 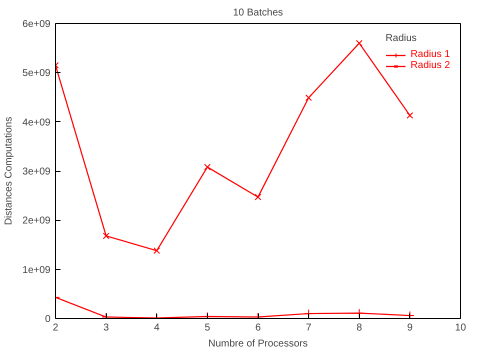 What do you see at coordinates (402, 38) in the screenshot?
I see `legend-title: Radius` at bounding box center [402, 38].